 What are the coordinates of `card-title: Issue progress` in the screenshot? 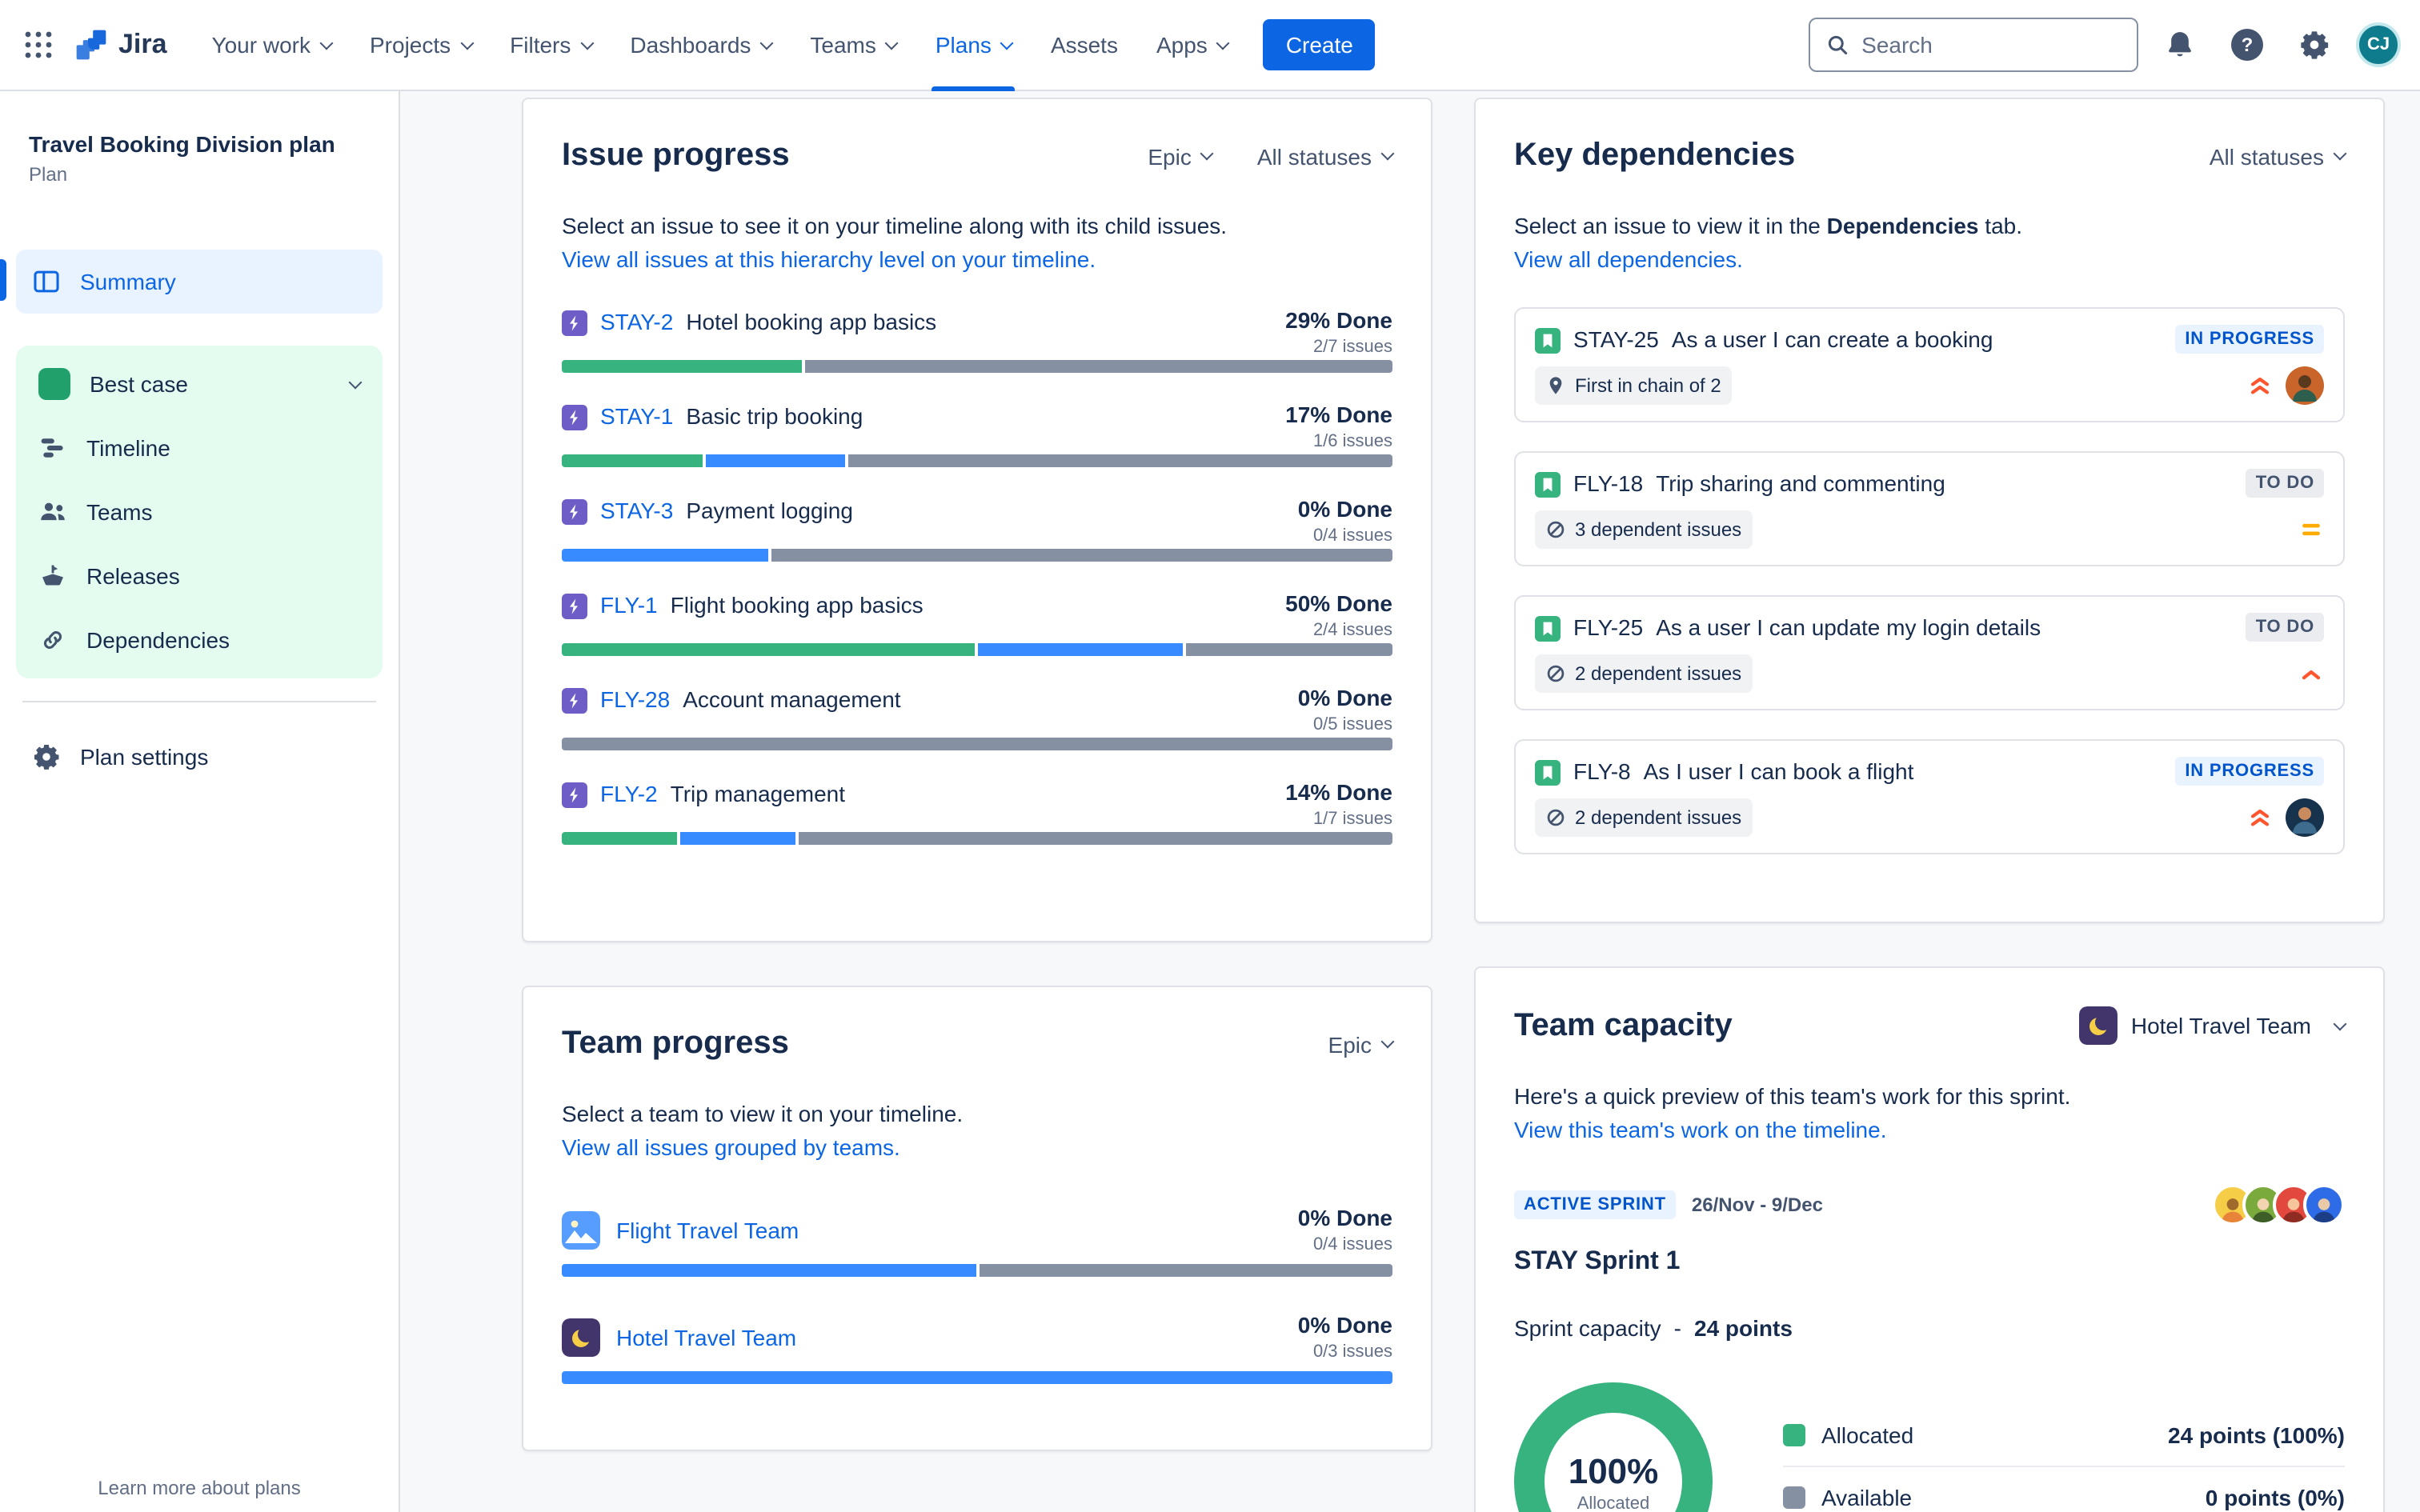 It's located at (676, 155).